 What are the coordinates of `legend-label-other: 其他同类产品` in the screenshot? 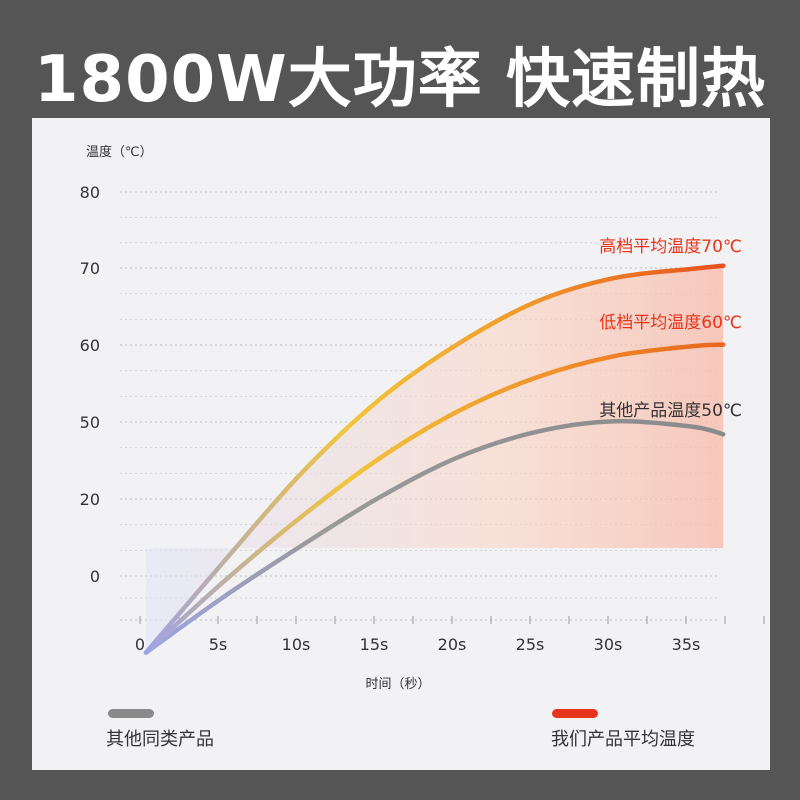 It's located at (160, 739).